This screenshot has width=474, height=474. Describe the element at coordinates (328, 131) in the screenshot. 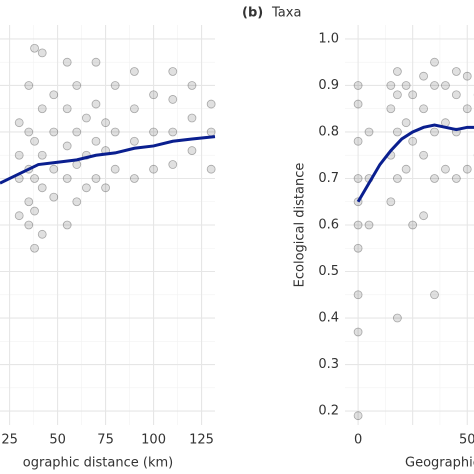

I see `y-tick-label: 0.8` at that location.